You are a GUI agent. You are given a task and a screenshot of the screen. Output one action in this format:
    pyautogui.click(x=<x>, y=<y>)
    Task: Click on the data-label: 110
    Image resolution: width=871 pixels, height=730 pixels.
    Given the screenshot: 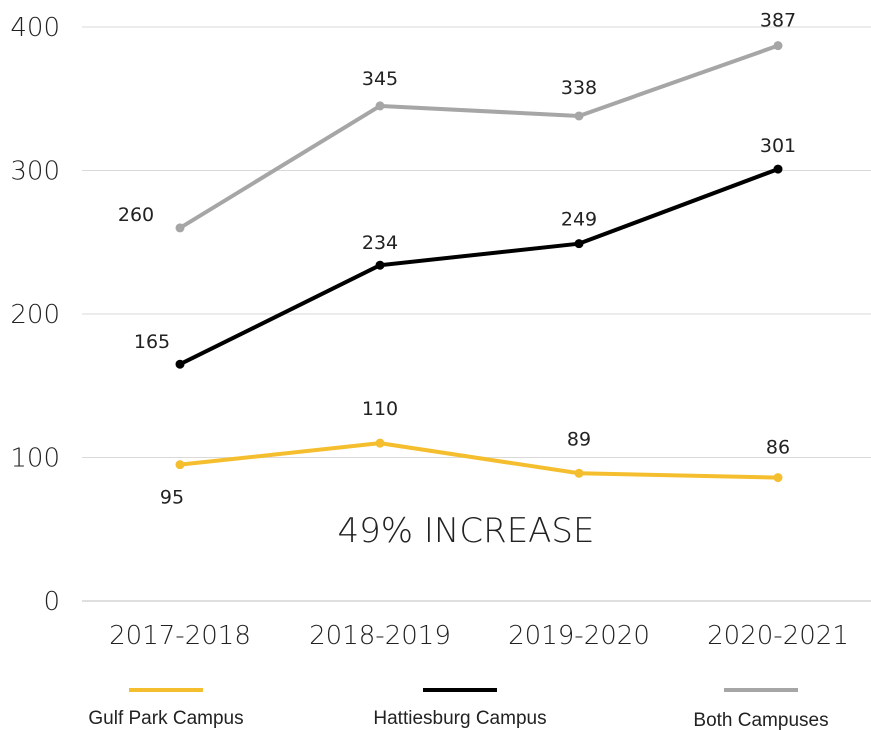 What is the action you would take?
    pyautogui.click(x=380, y=409)
    